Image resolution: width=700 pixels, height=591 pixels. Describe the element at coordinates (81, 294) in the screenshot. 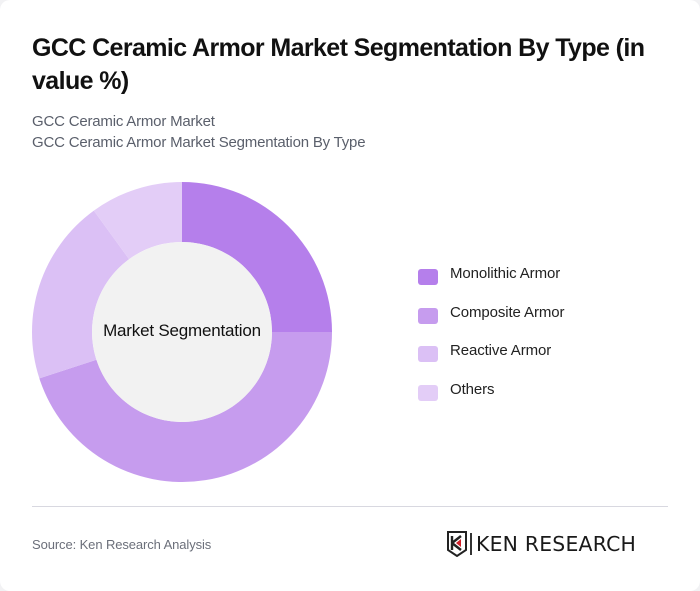

I see `donut-slice-reactive-armor` at that location.